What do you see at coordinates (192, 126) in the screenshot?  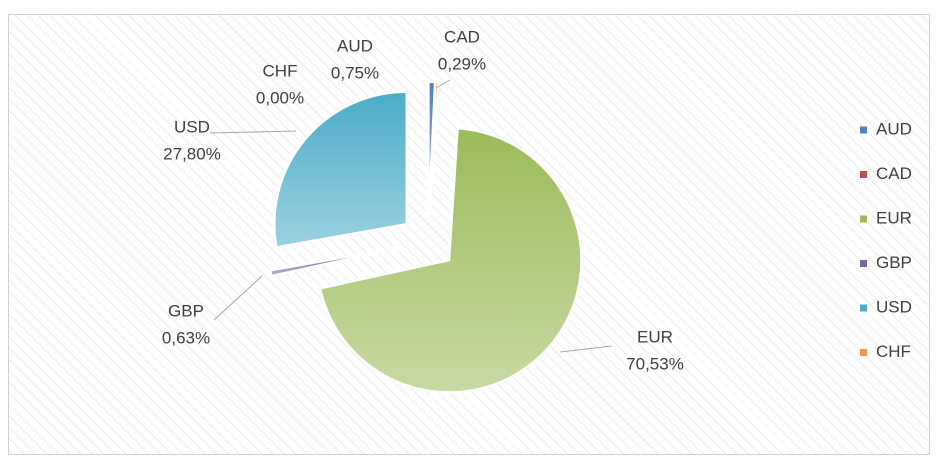 I see `data-label-category: USD` at bounding box center [192, 126].